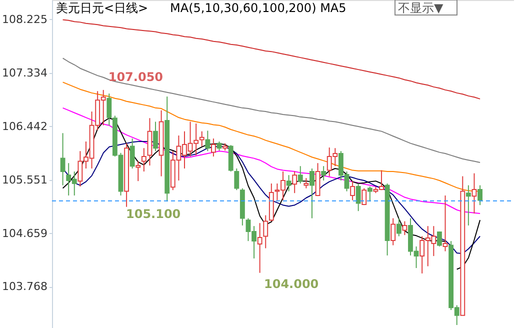 The width and height of the screenshot is (516, 328). Describe the element at coordinates (25, 19) in the screenshot. I see `y-tick-label: 108.225` at that location.